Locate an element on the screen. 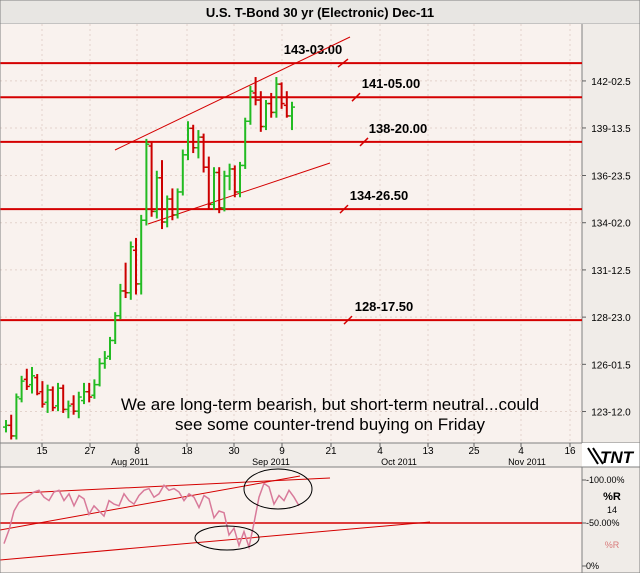 This screenshot has width=640, height=573. tnt-logo: TNT is located at coordinates (612, 457).